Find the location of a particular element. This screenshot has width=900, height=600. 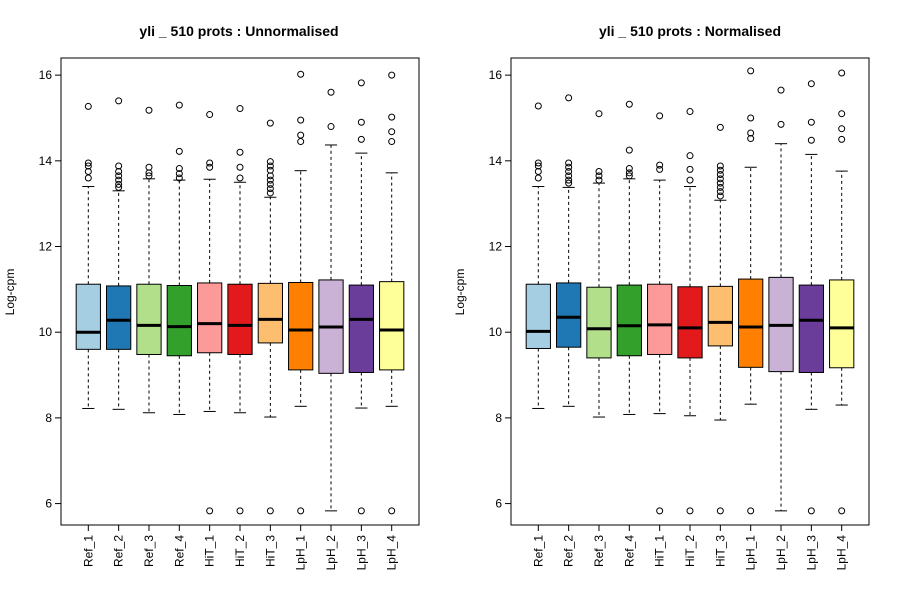

x-tick-label: Ref_4 is located at coordinates (629, 551).